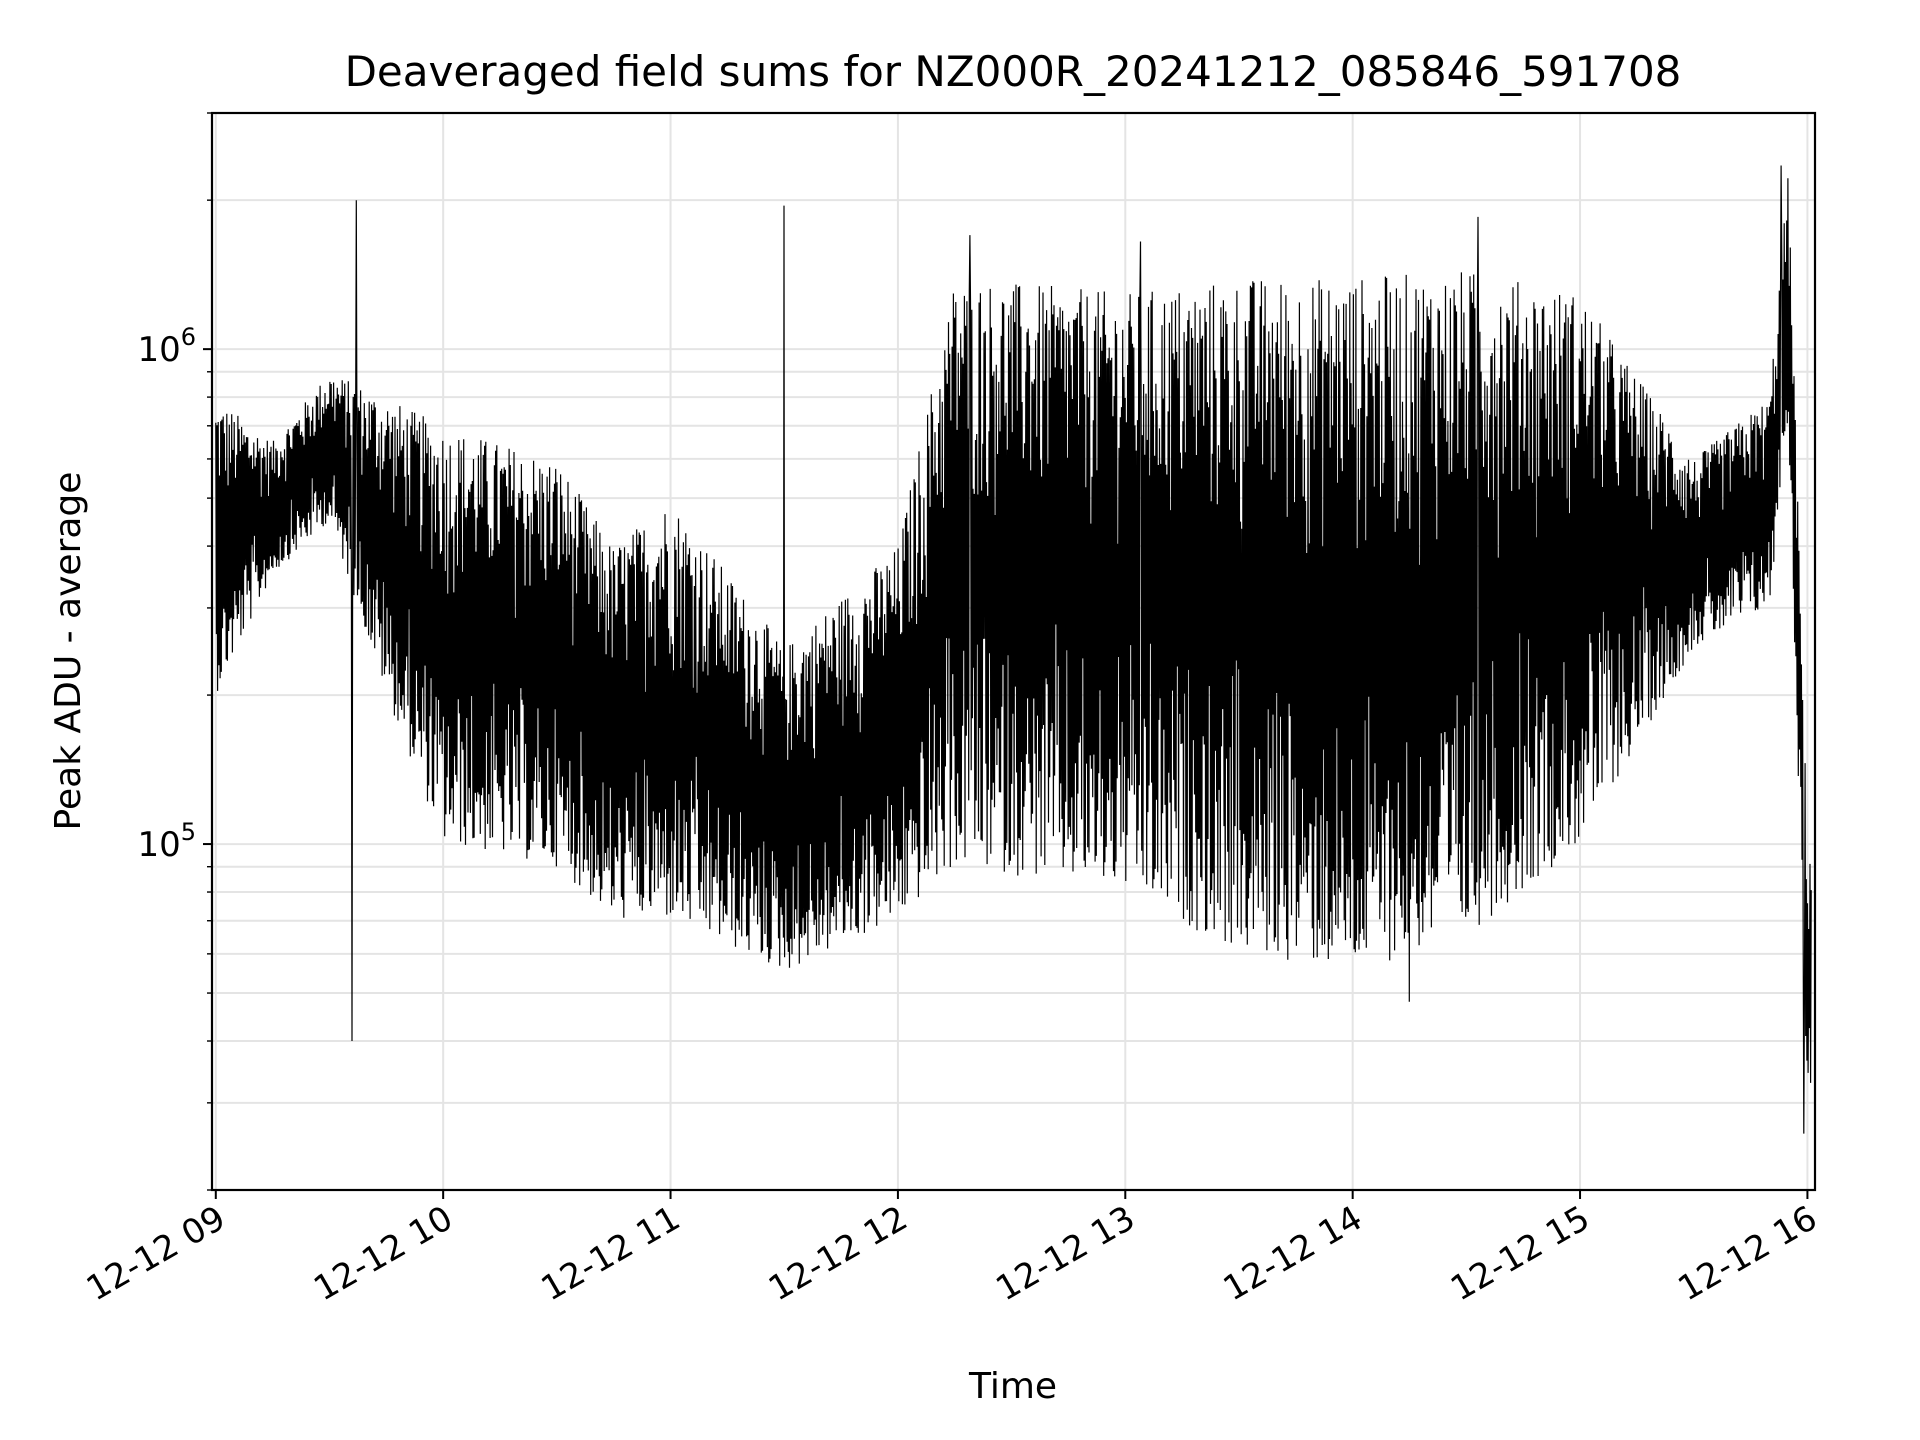  I want to click on y-tick-label: 10⁵, so click(166, 841).